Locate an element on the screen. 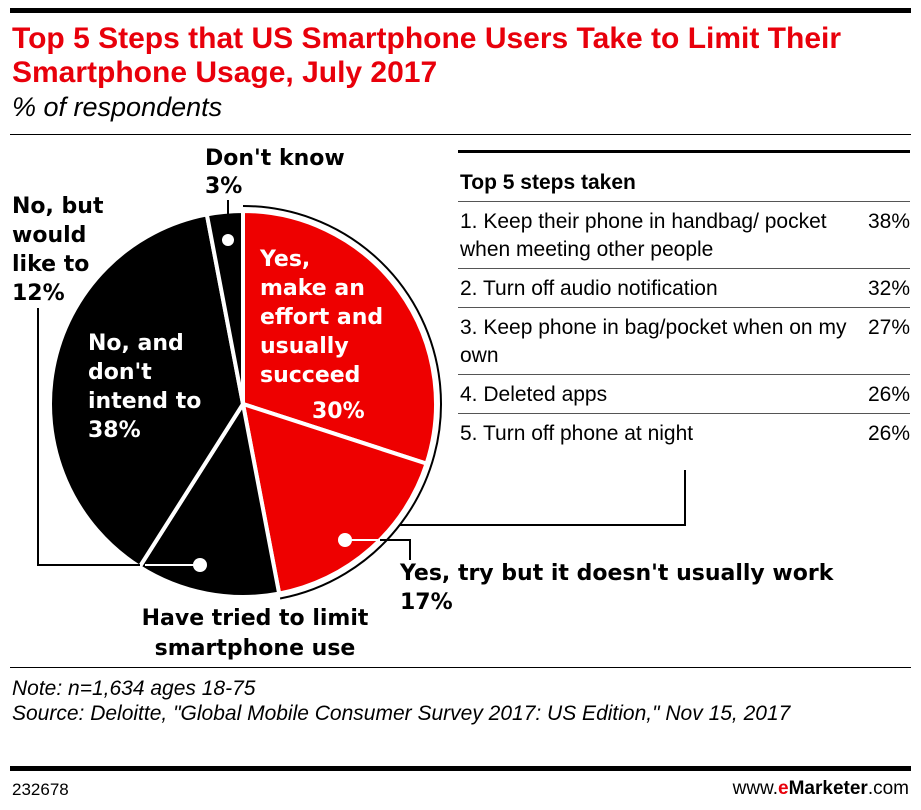 The height and width of the screenshot is (810, 921). leader-steps-table is located at coordinates (543, 498).